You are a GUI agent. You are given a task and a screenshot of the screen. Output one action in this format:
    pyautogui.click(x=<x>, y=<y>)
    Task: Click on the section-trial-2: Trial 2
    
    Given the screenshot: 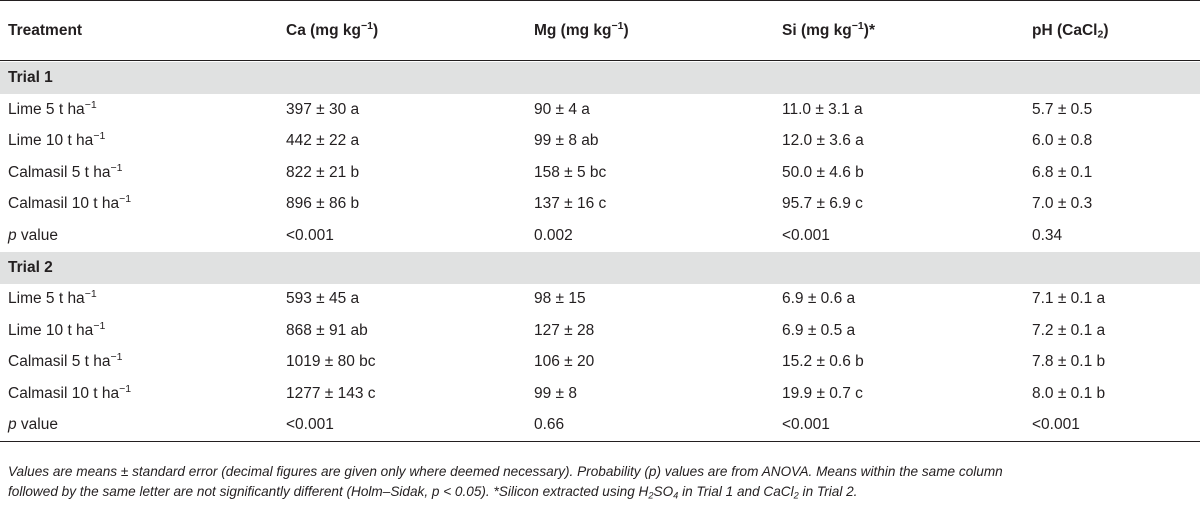 What is the action you would take?
    pyautogui.click(x=600, y=267)
    